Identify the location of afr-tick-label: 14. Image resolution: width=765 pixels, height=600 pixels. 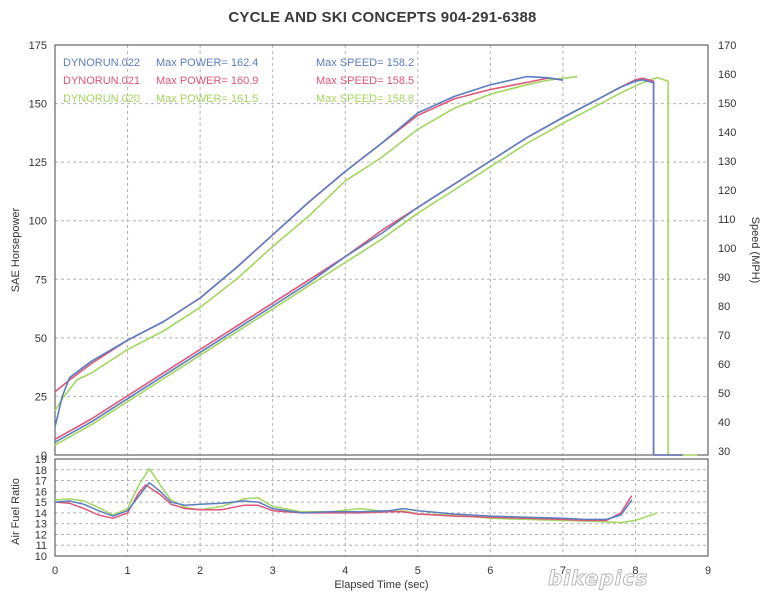
(41, 514).